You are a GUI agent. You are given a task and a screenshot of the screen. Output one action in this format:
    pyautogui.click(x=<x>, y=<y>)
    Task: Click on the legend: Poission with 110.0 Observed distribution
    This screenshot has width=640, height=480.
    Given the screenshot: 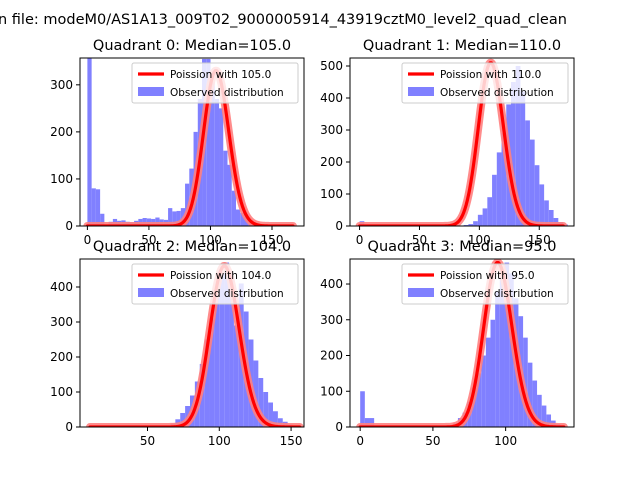 What is the action you would take?
    pyautogui.click(x=485, y=83)
    